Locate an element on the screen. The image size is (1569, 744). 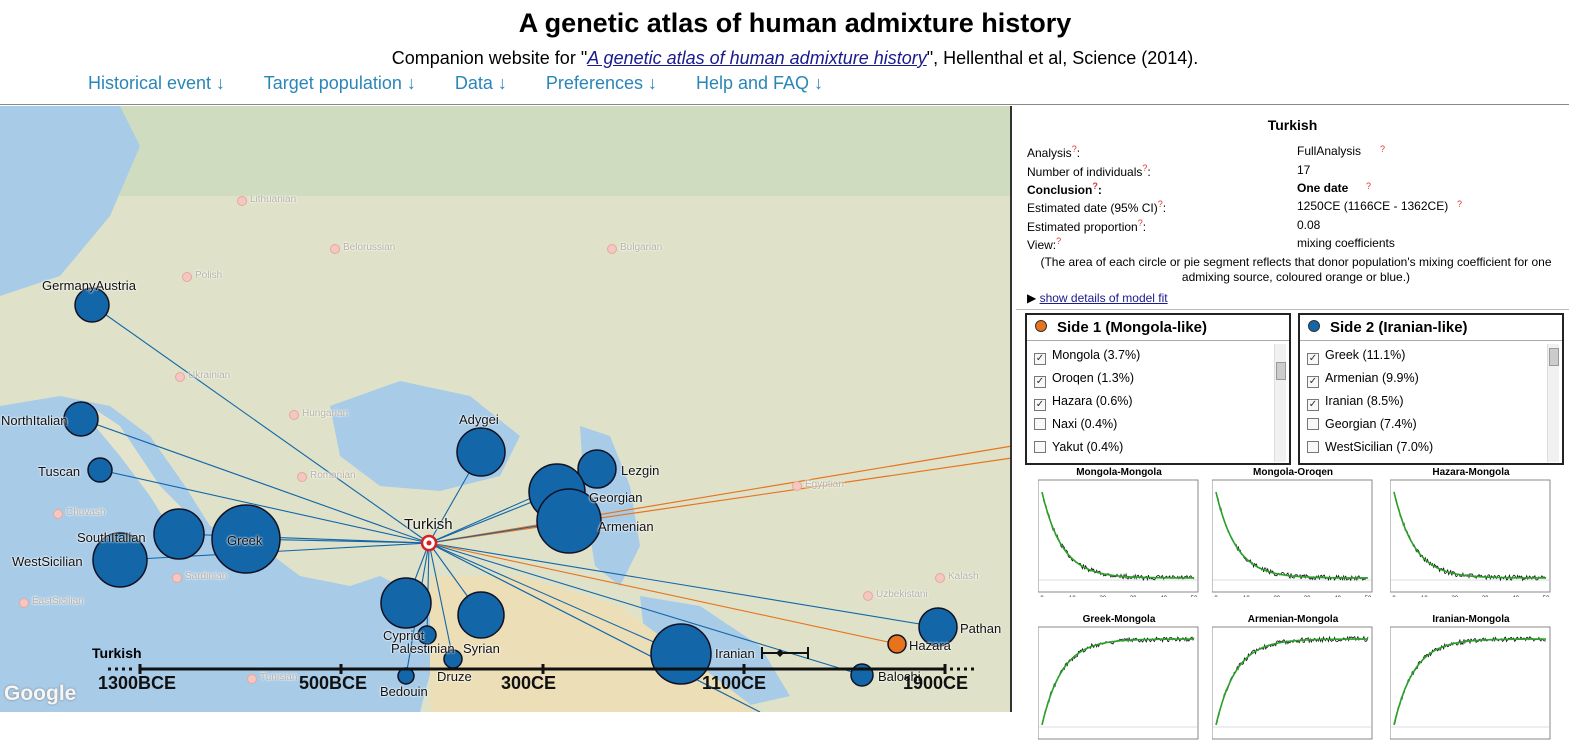
info-key: Number of individuals?: is located at coordinates (1089, 171).